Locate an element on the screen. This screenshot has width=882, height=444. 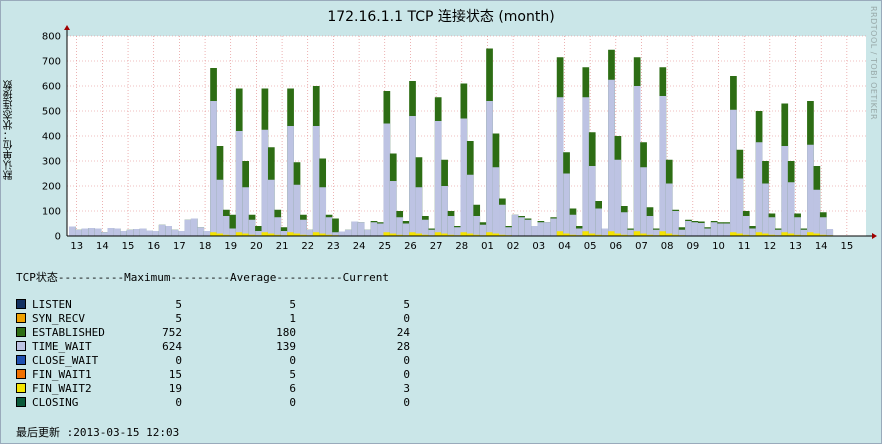
watermark: RRDTOOL / TOBI OETIKER is located at coordinates (873, 63).